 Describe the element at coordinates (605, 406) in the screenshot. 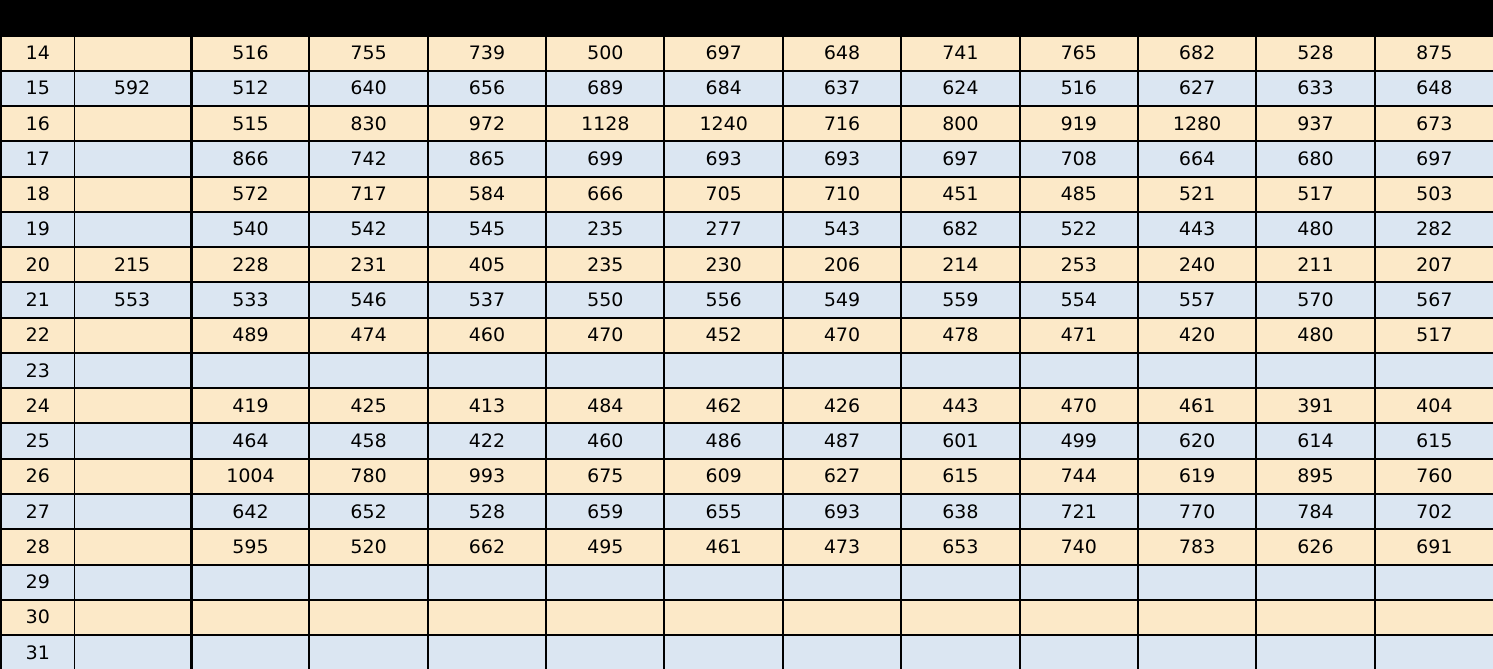

I see `data-cell: 484` at that location.